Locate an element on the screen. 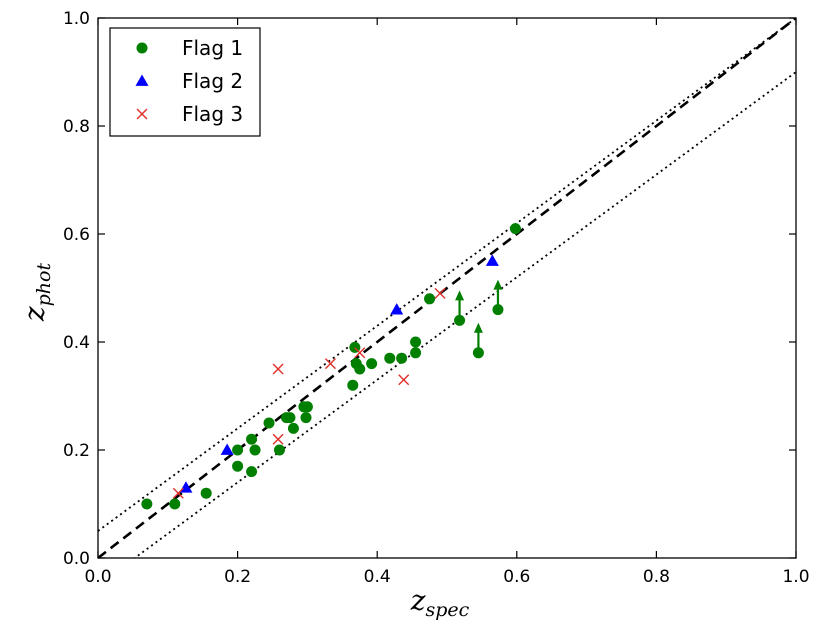 The image size is (830, 624). x-tick-label: 0.8 is located at coordinates (656, 577).